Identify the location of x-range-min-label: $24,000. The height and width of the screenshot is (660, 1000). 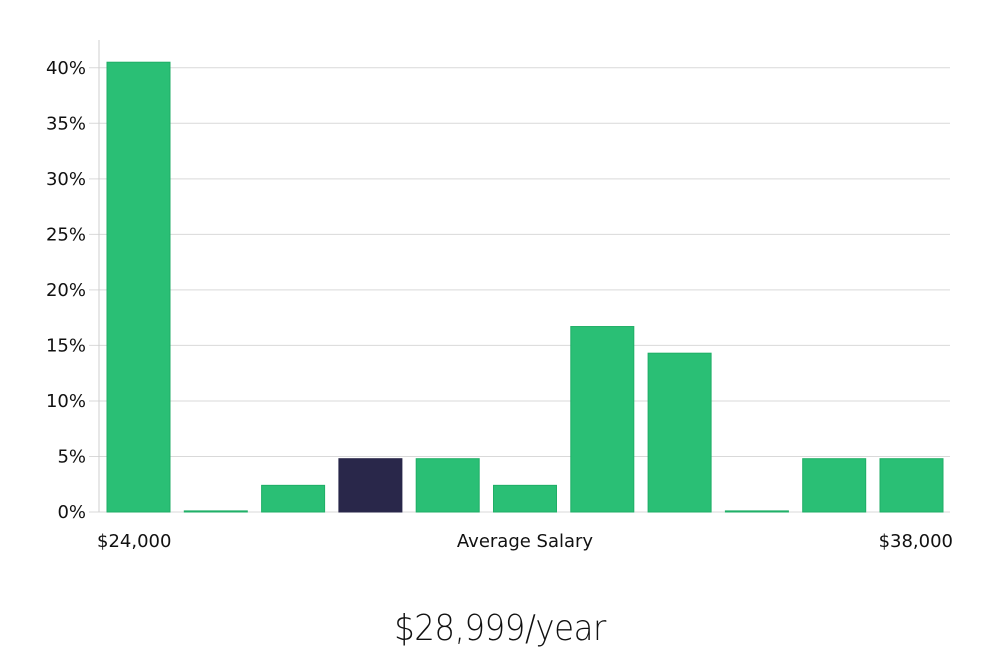
(134, 541).